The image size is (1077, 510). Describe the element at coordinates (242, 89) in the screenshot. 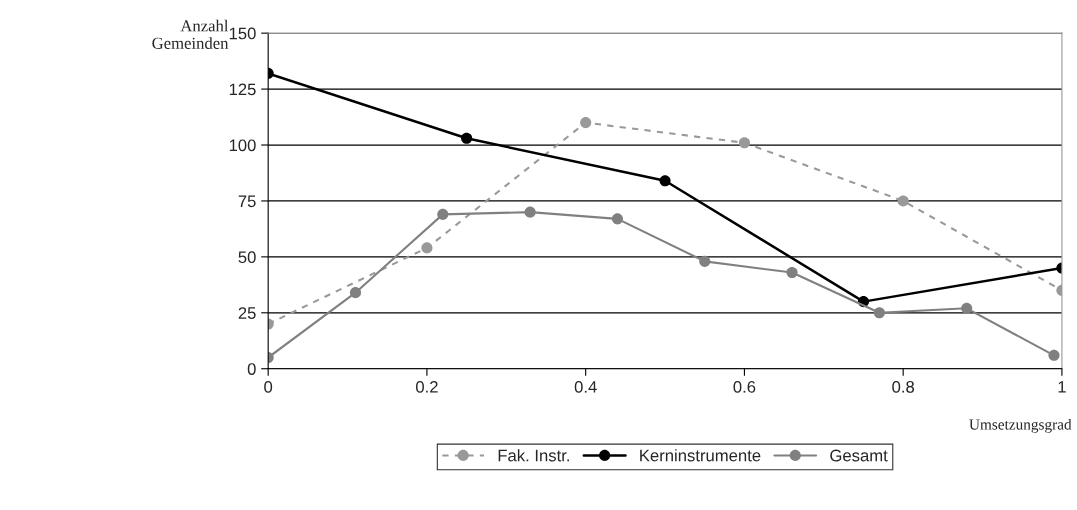

I see `y-tick-label: 125` at that location.